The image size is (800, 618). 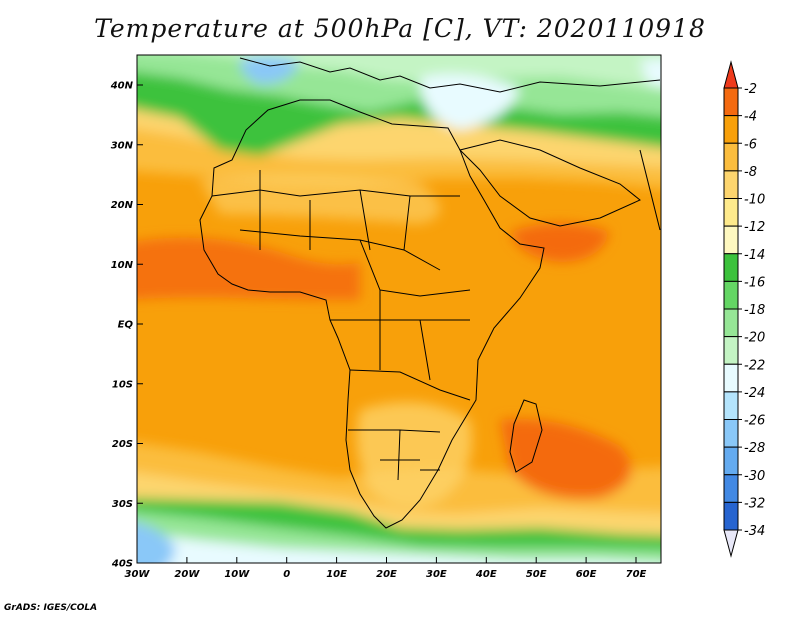 What do you see at coordinates (336, 574) in the screenshot?
I see `lon-tick-label: 10E` at bounding box center [336, 574].